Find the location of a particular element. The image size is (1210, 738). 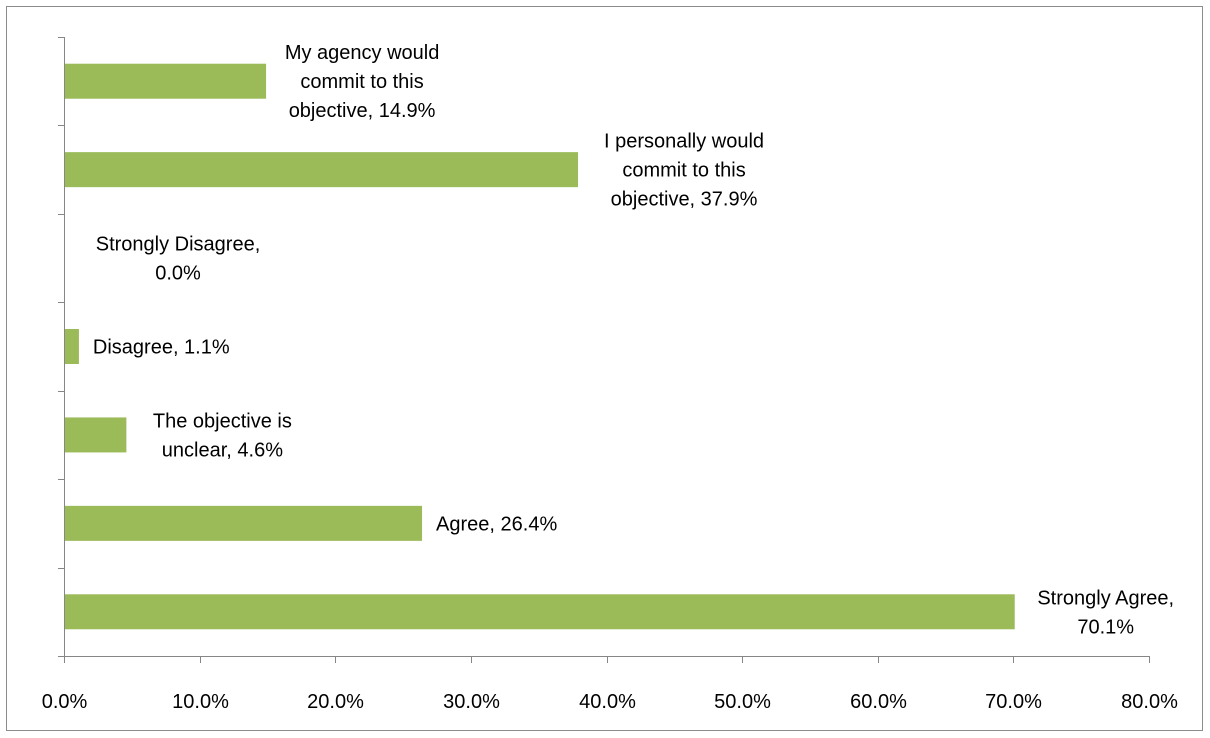

x-tick-label: 0.0% is located at coordinates (65, 702).